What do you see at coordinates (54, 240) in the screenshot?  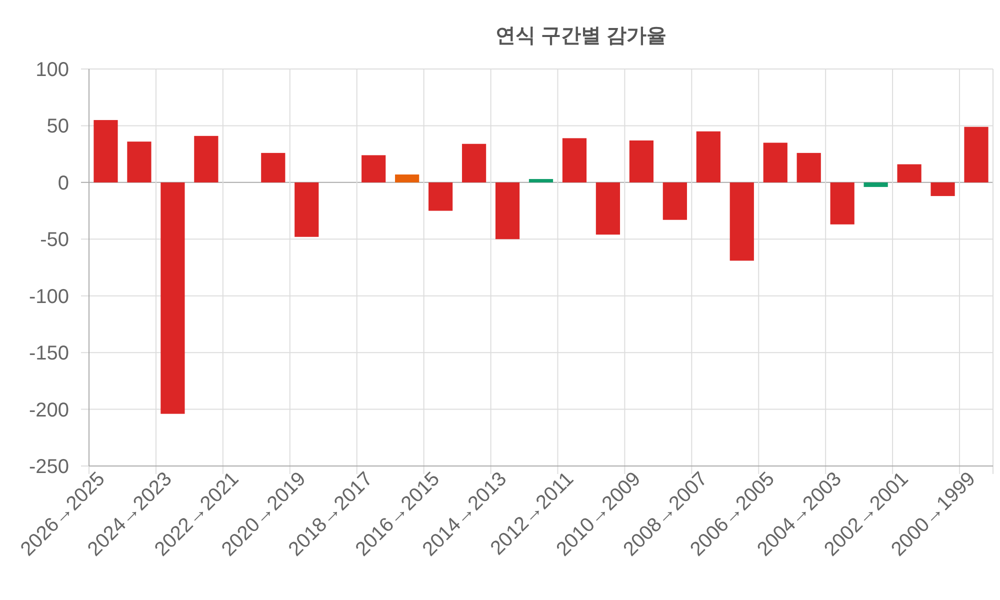 I see `y-tick-label: -50` at bounding box center [54, 240].